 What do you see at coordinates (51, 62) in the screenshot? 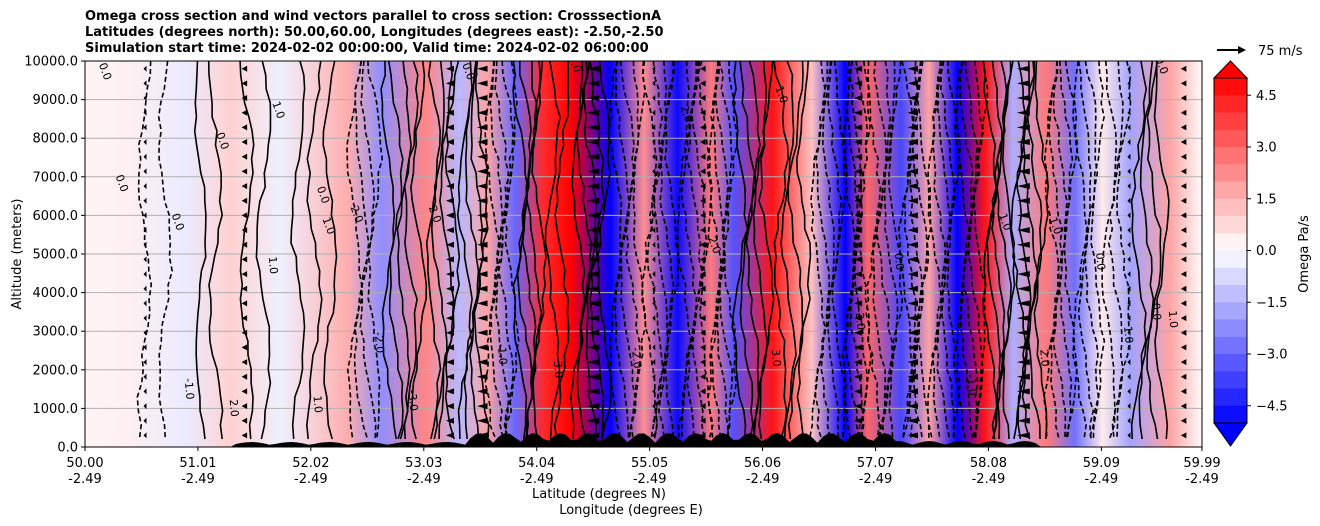
I see `y-tick-label: 10000.0` at bounding box center [51, 62].